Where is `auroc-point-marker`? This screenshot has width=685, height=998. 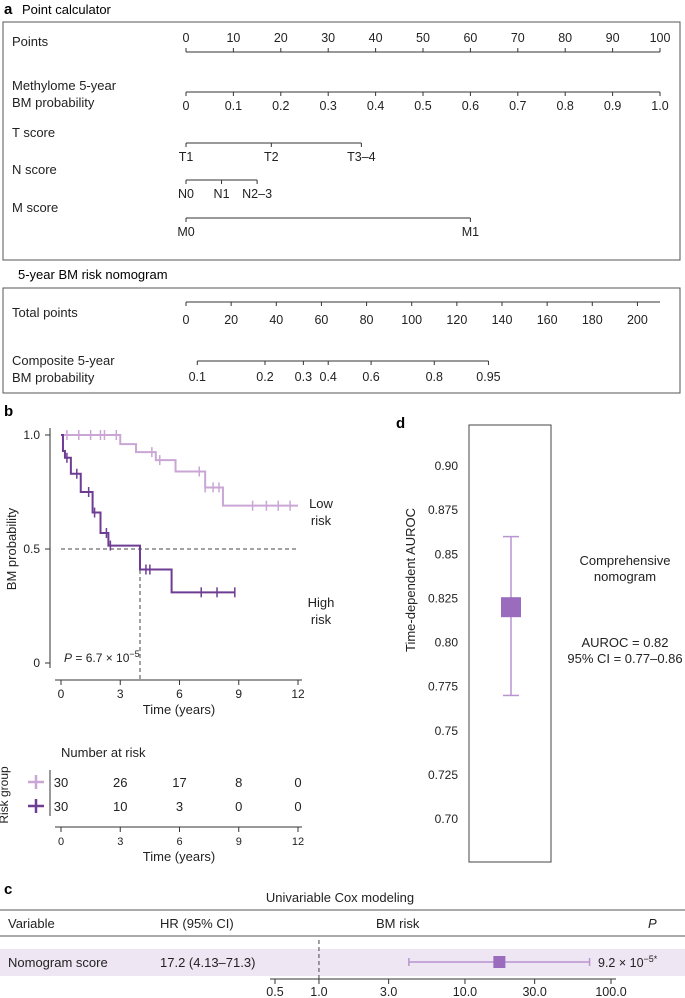 auroc-point-marker is located at coordinates (511, 607).